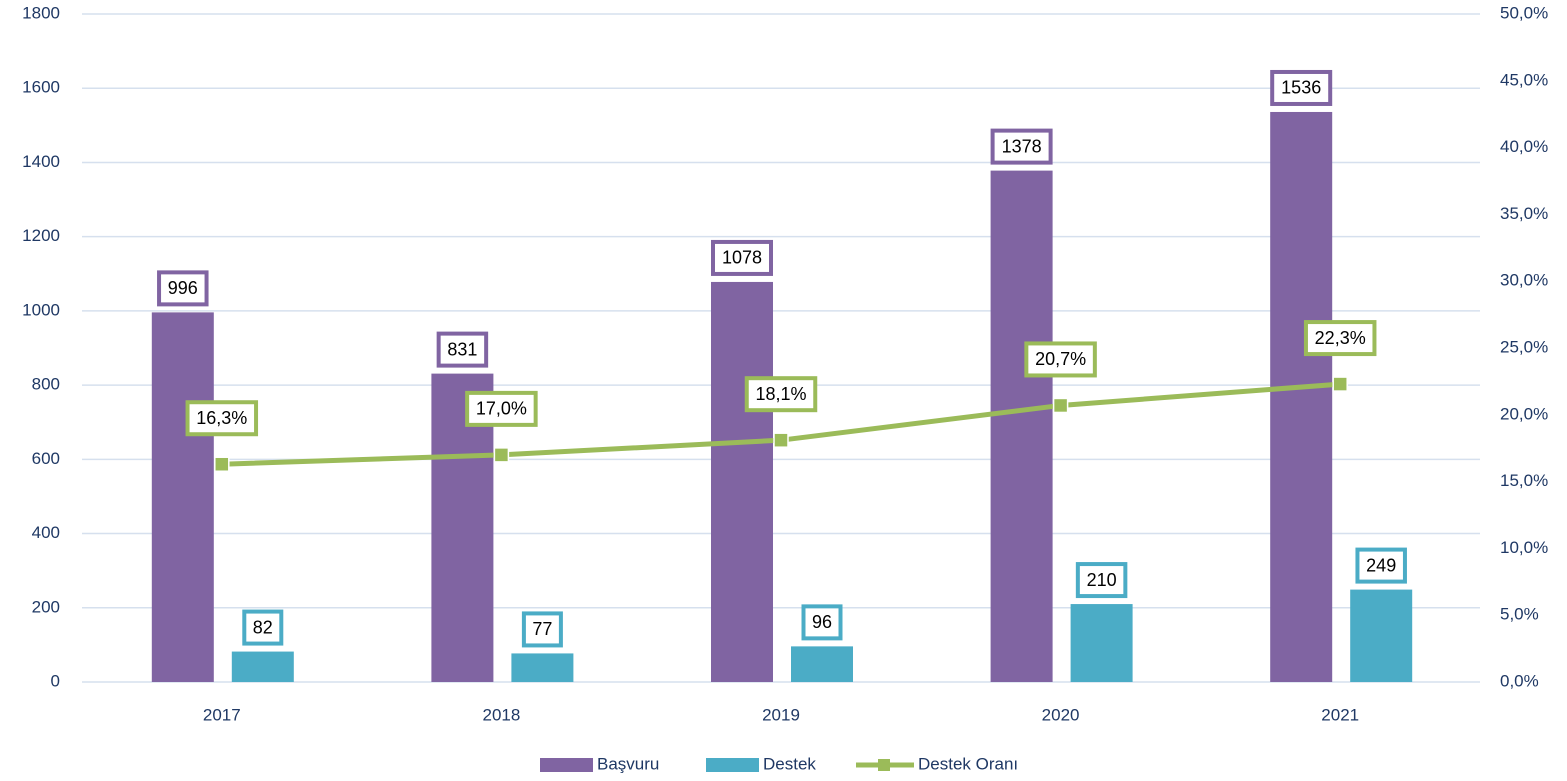 The height and width of the screenshot is (781, 1567). Describe the element at coordinates (1061, 714) in the screenshot. I see `x-tick-label: 2020` at that location.